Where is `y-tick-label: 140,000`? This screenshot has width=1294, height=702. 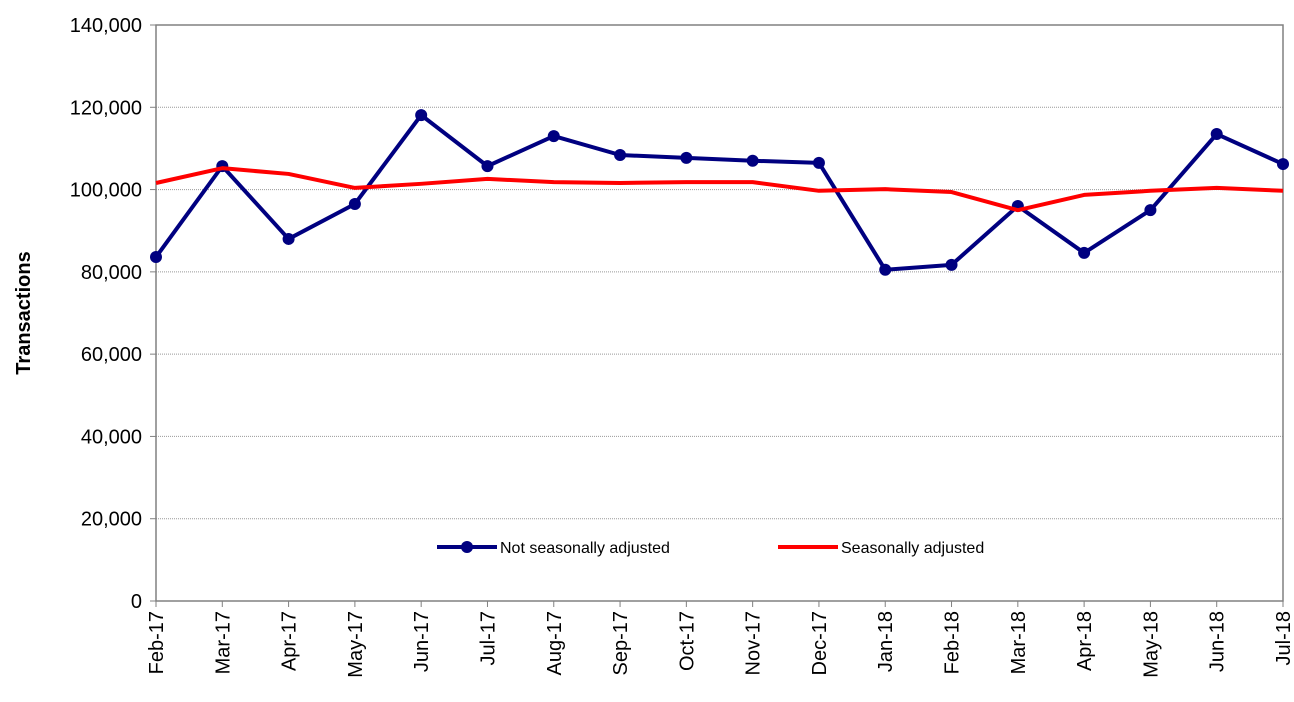 y-tick-label: 140,000 is located at coordinates (106, 26).